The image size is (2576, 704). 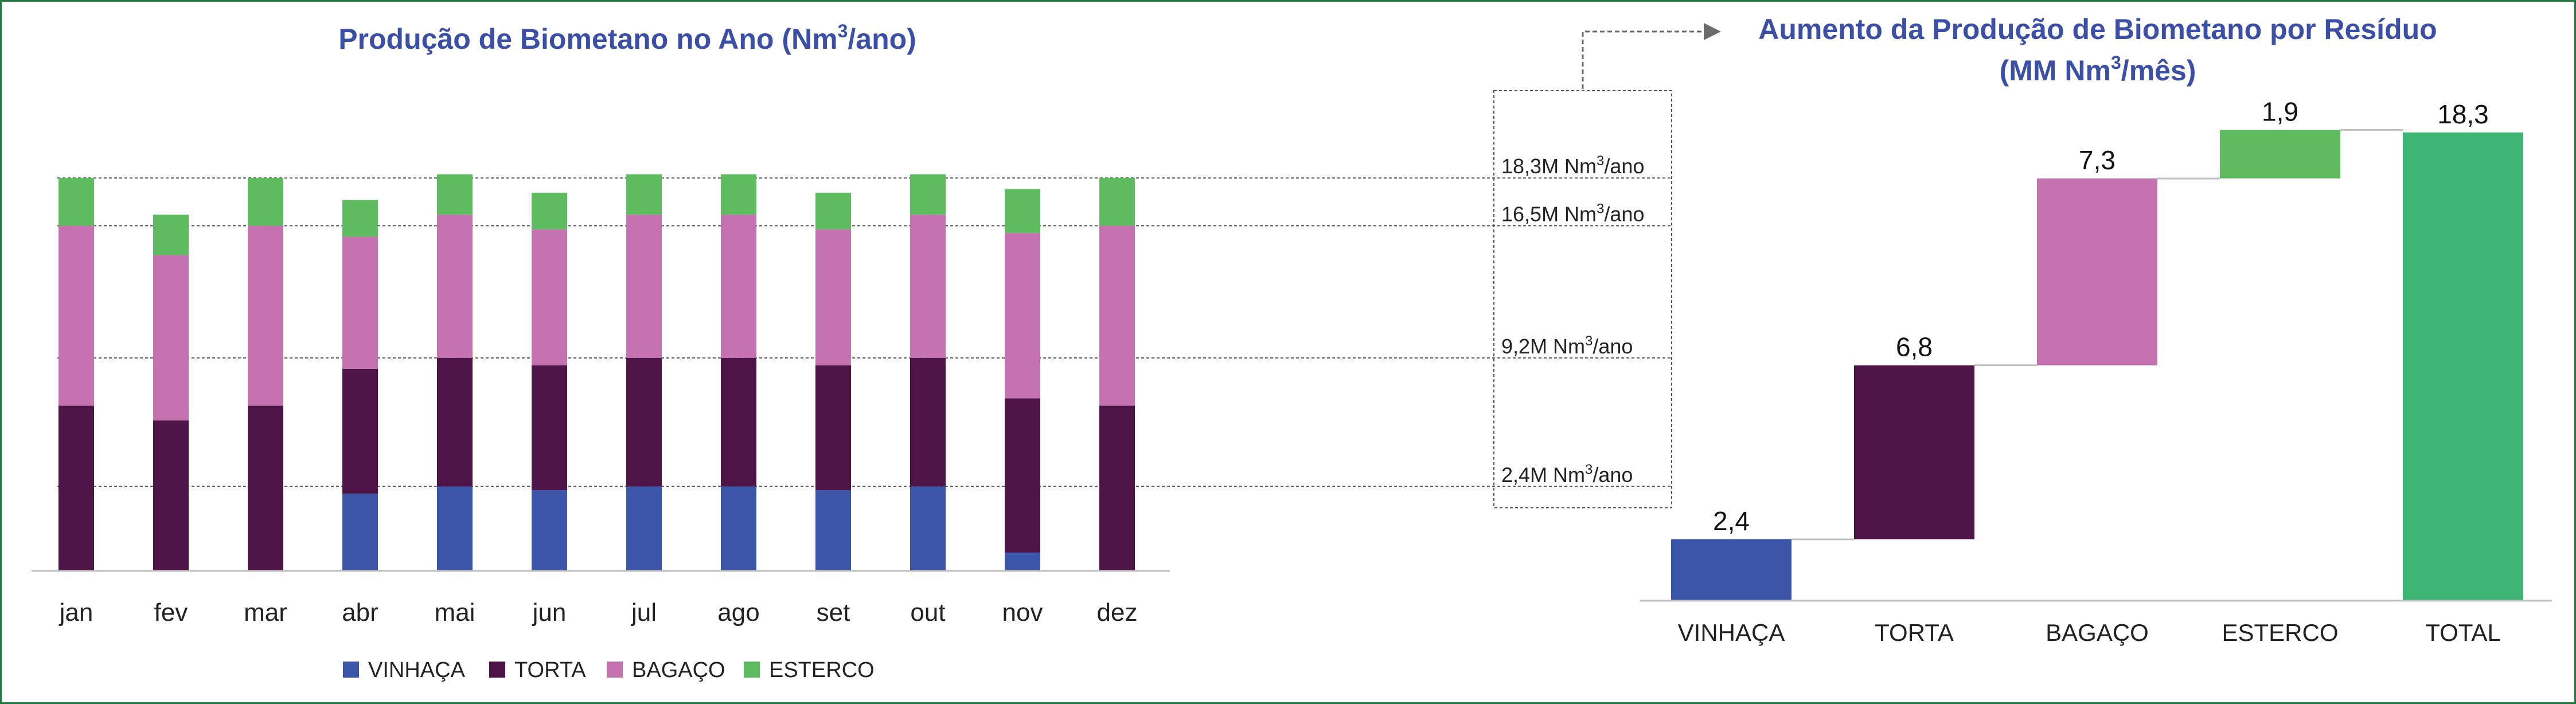 What do you see at coordinates (601, 598) in the screenshot?
I see `left-chart-axis: jan fev mar abr mai jun jul ago set out nov dez` at bounding box center [601, 598].